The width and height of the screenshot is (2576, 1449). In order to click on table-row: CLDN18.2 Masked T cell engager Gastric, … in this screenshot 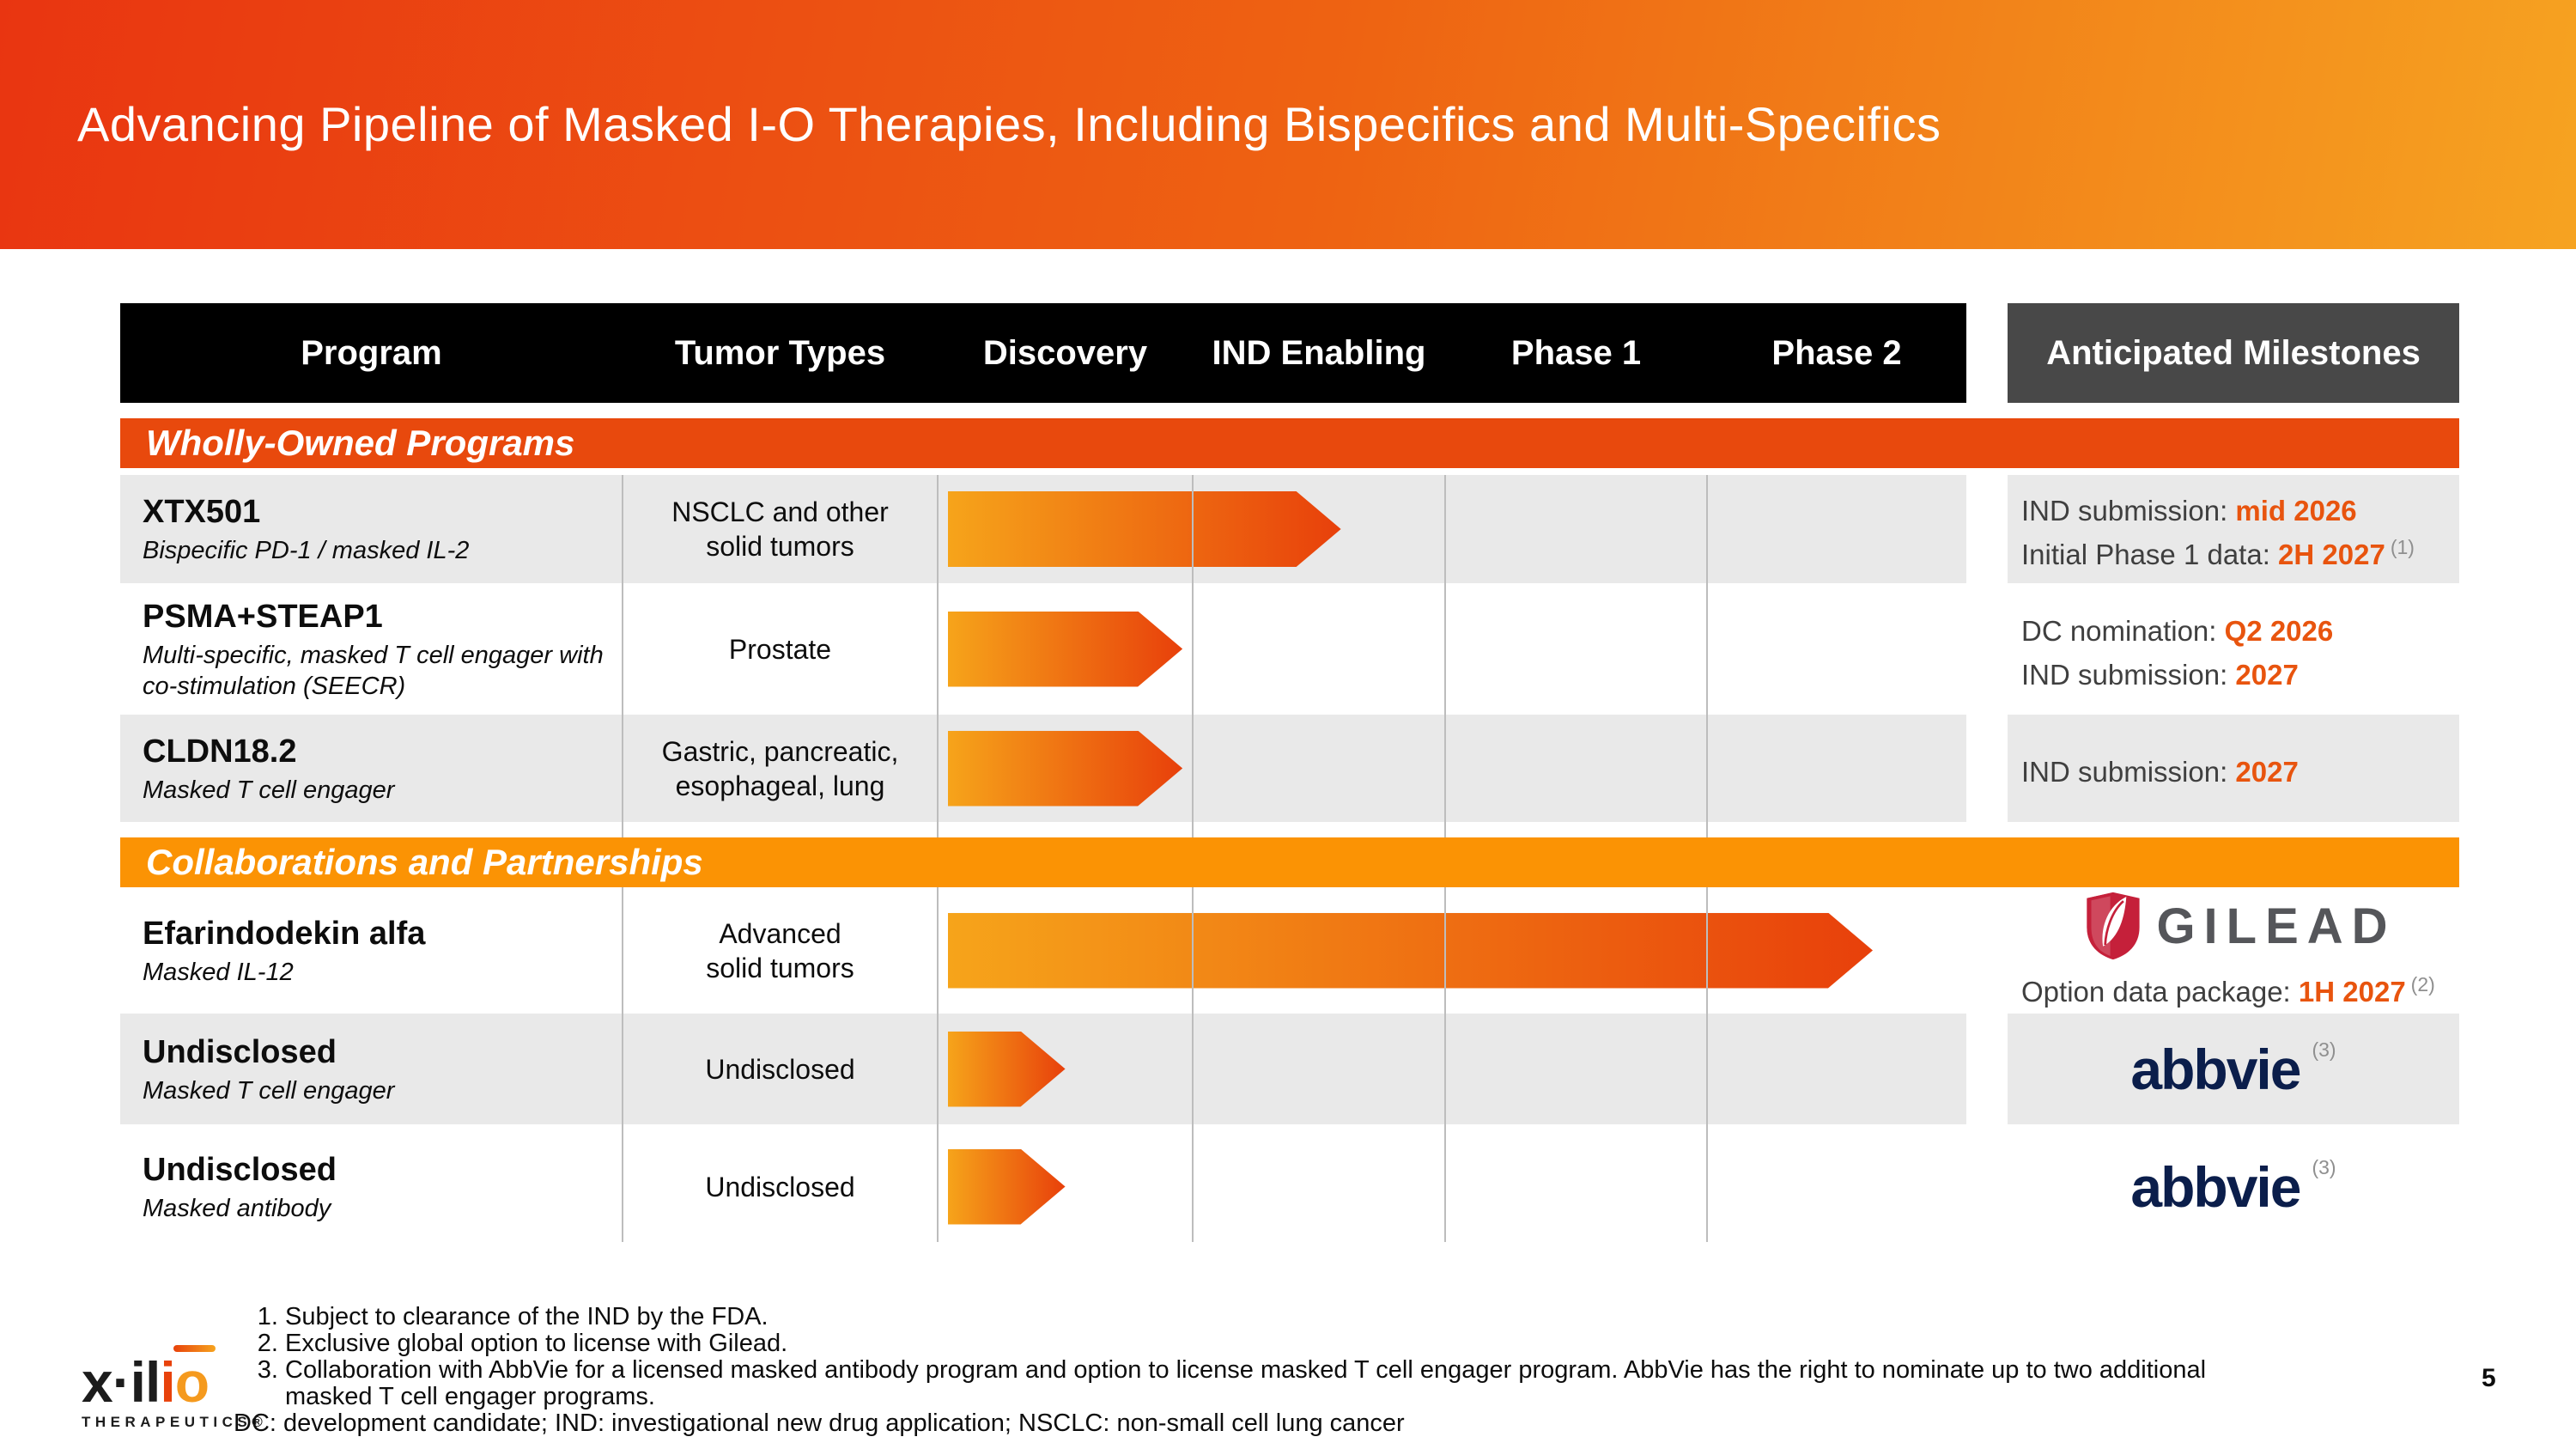, I will do `click(1043, 768)`.